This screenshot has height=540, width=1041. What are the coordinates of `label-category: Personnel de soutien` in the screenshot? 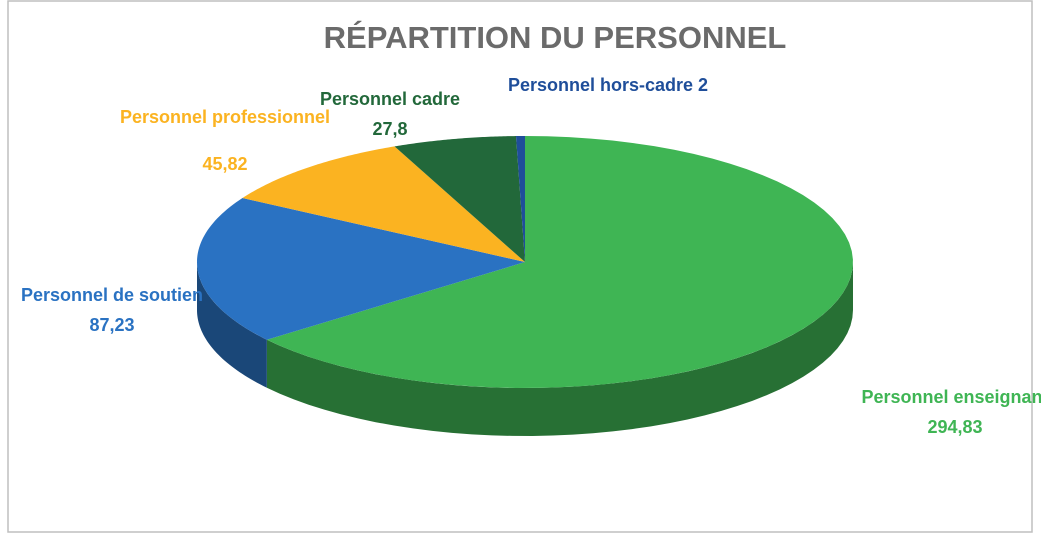 It's located at (112, 295).